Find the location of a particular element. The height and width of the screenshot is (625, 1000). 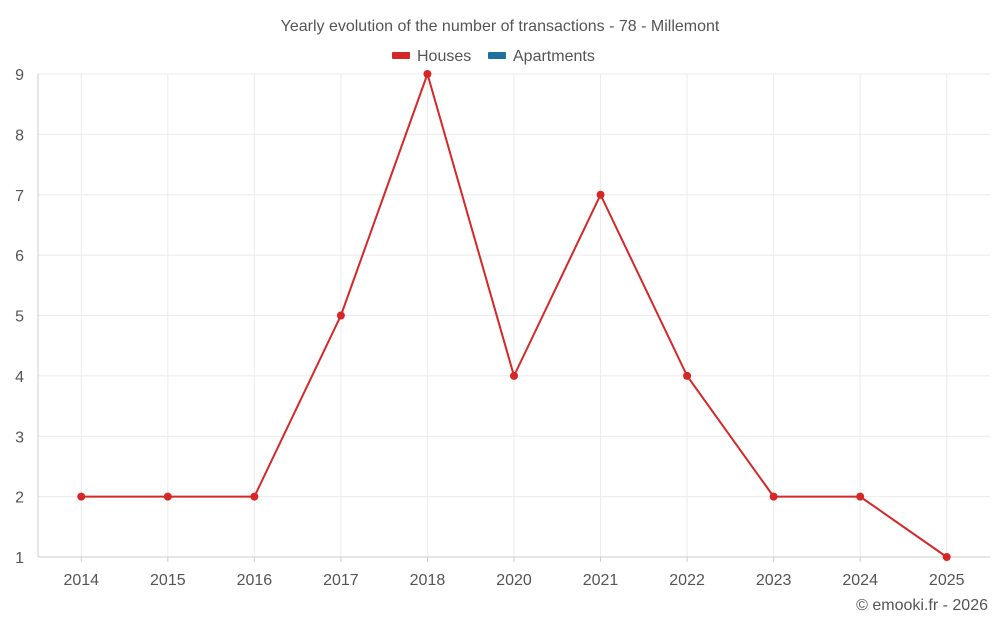

credit-text: © emooki.fr - 2026 is located at coordinates (922, 605).